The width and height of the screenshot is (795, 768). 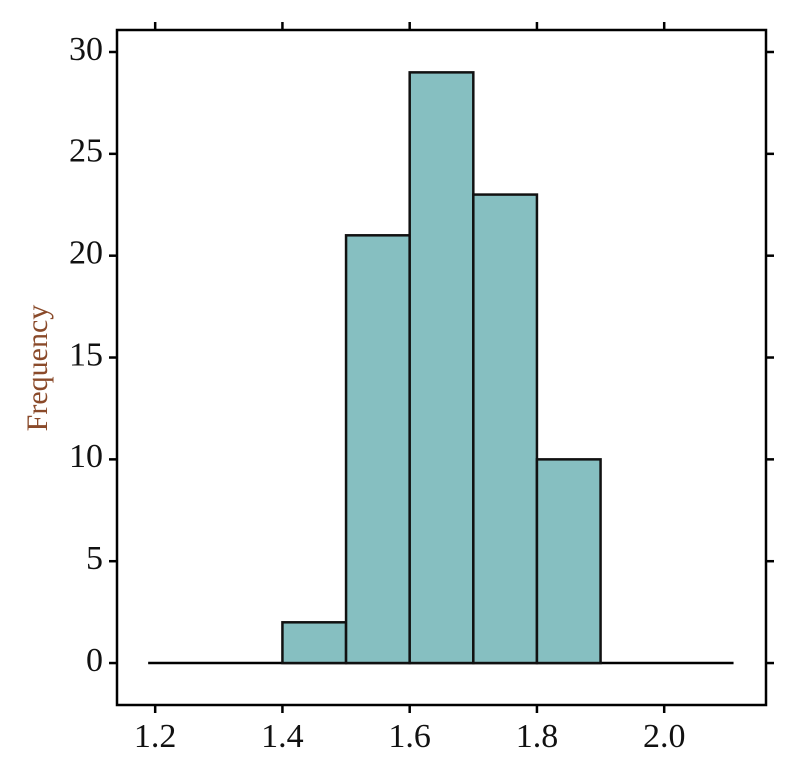 What do you see at coordinates (94, 660) in the screenshot?
I see `y-tick-label: 0` at bounding box center [94, 660].